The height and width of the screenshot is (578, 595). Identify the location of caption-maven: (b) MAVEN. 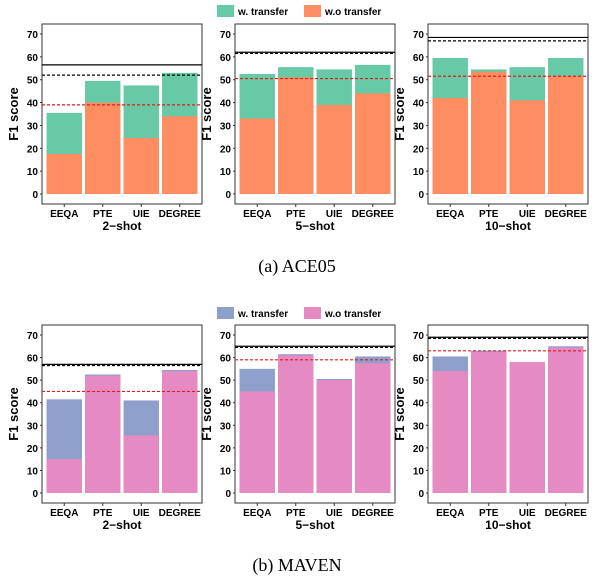
(296, 565).